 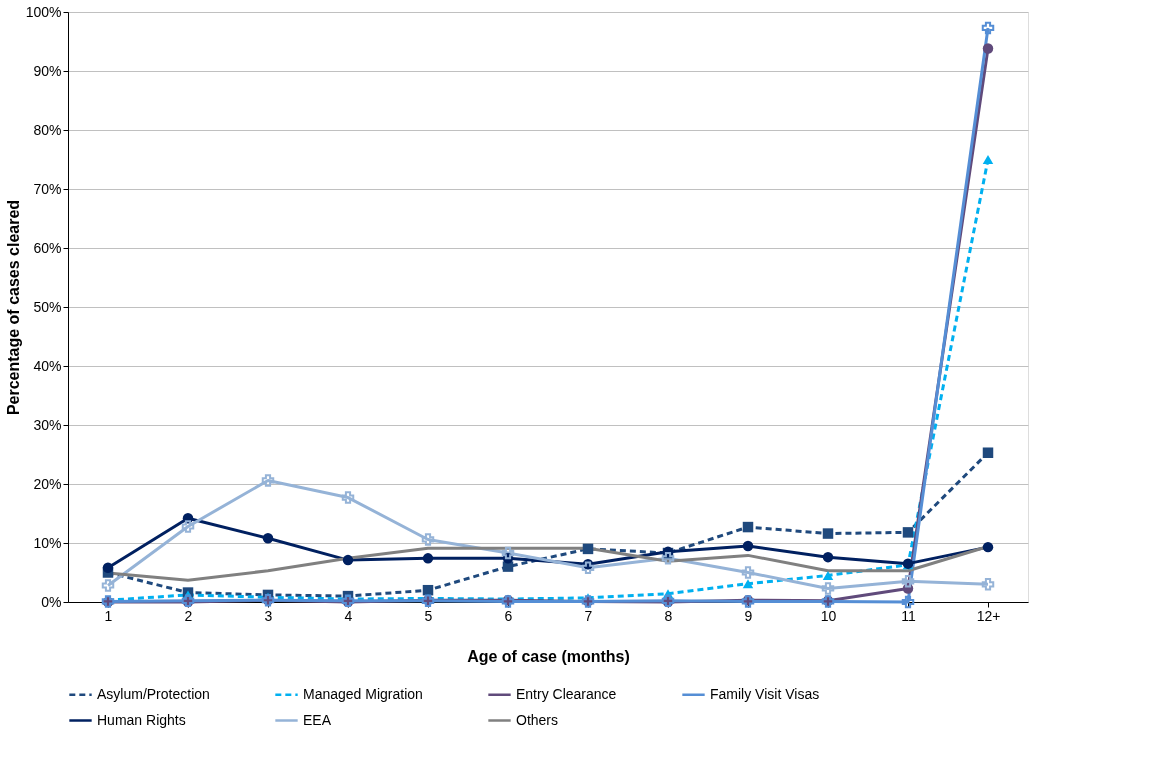 What do you see at coordinates (47, 247) in the screenshot?
I see `y-tick-label: 60%` at bounding box center [47, 247].